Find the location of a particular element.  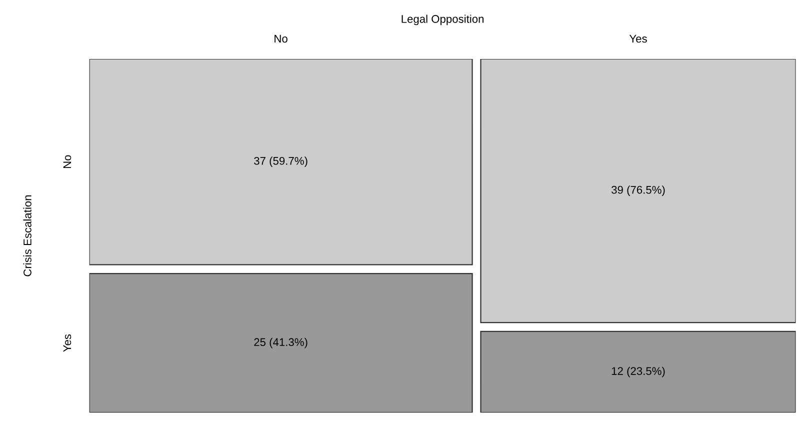

data-label: 39 (76.5%) is located at coordinates (638, 191).